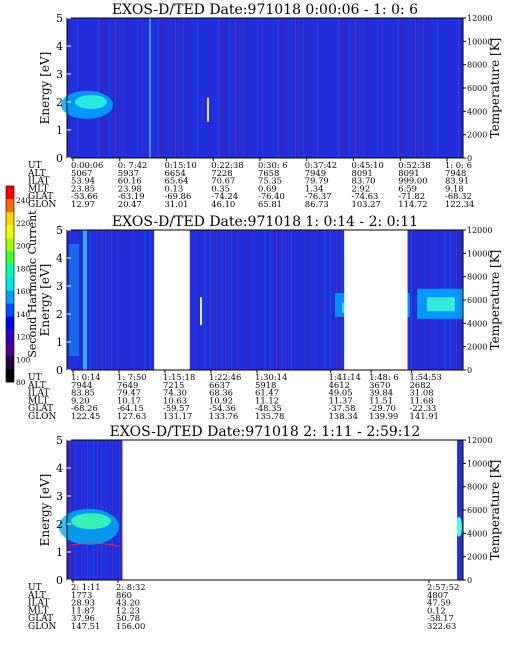 This screenshot has width=505, height=653. I want to click on ephemeris-cell: 70.67, so click(223, 181).